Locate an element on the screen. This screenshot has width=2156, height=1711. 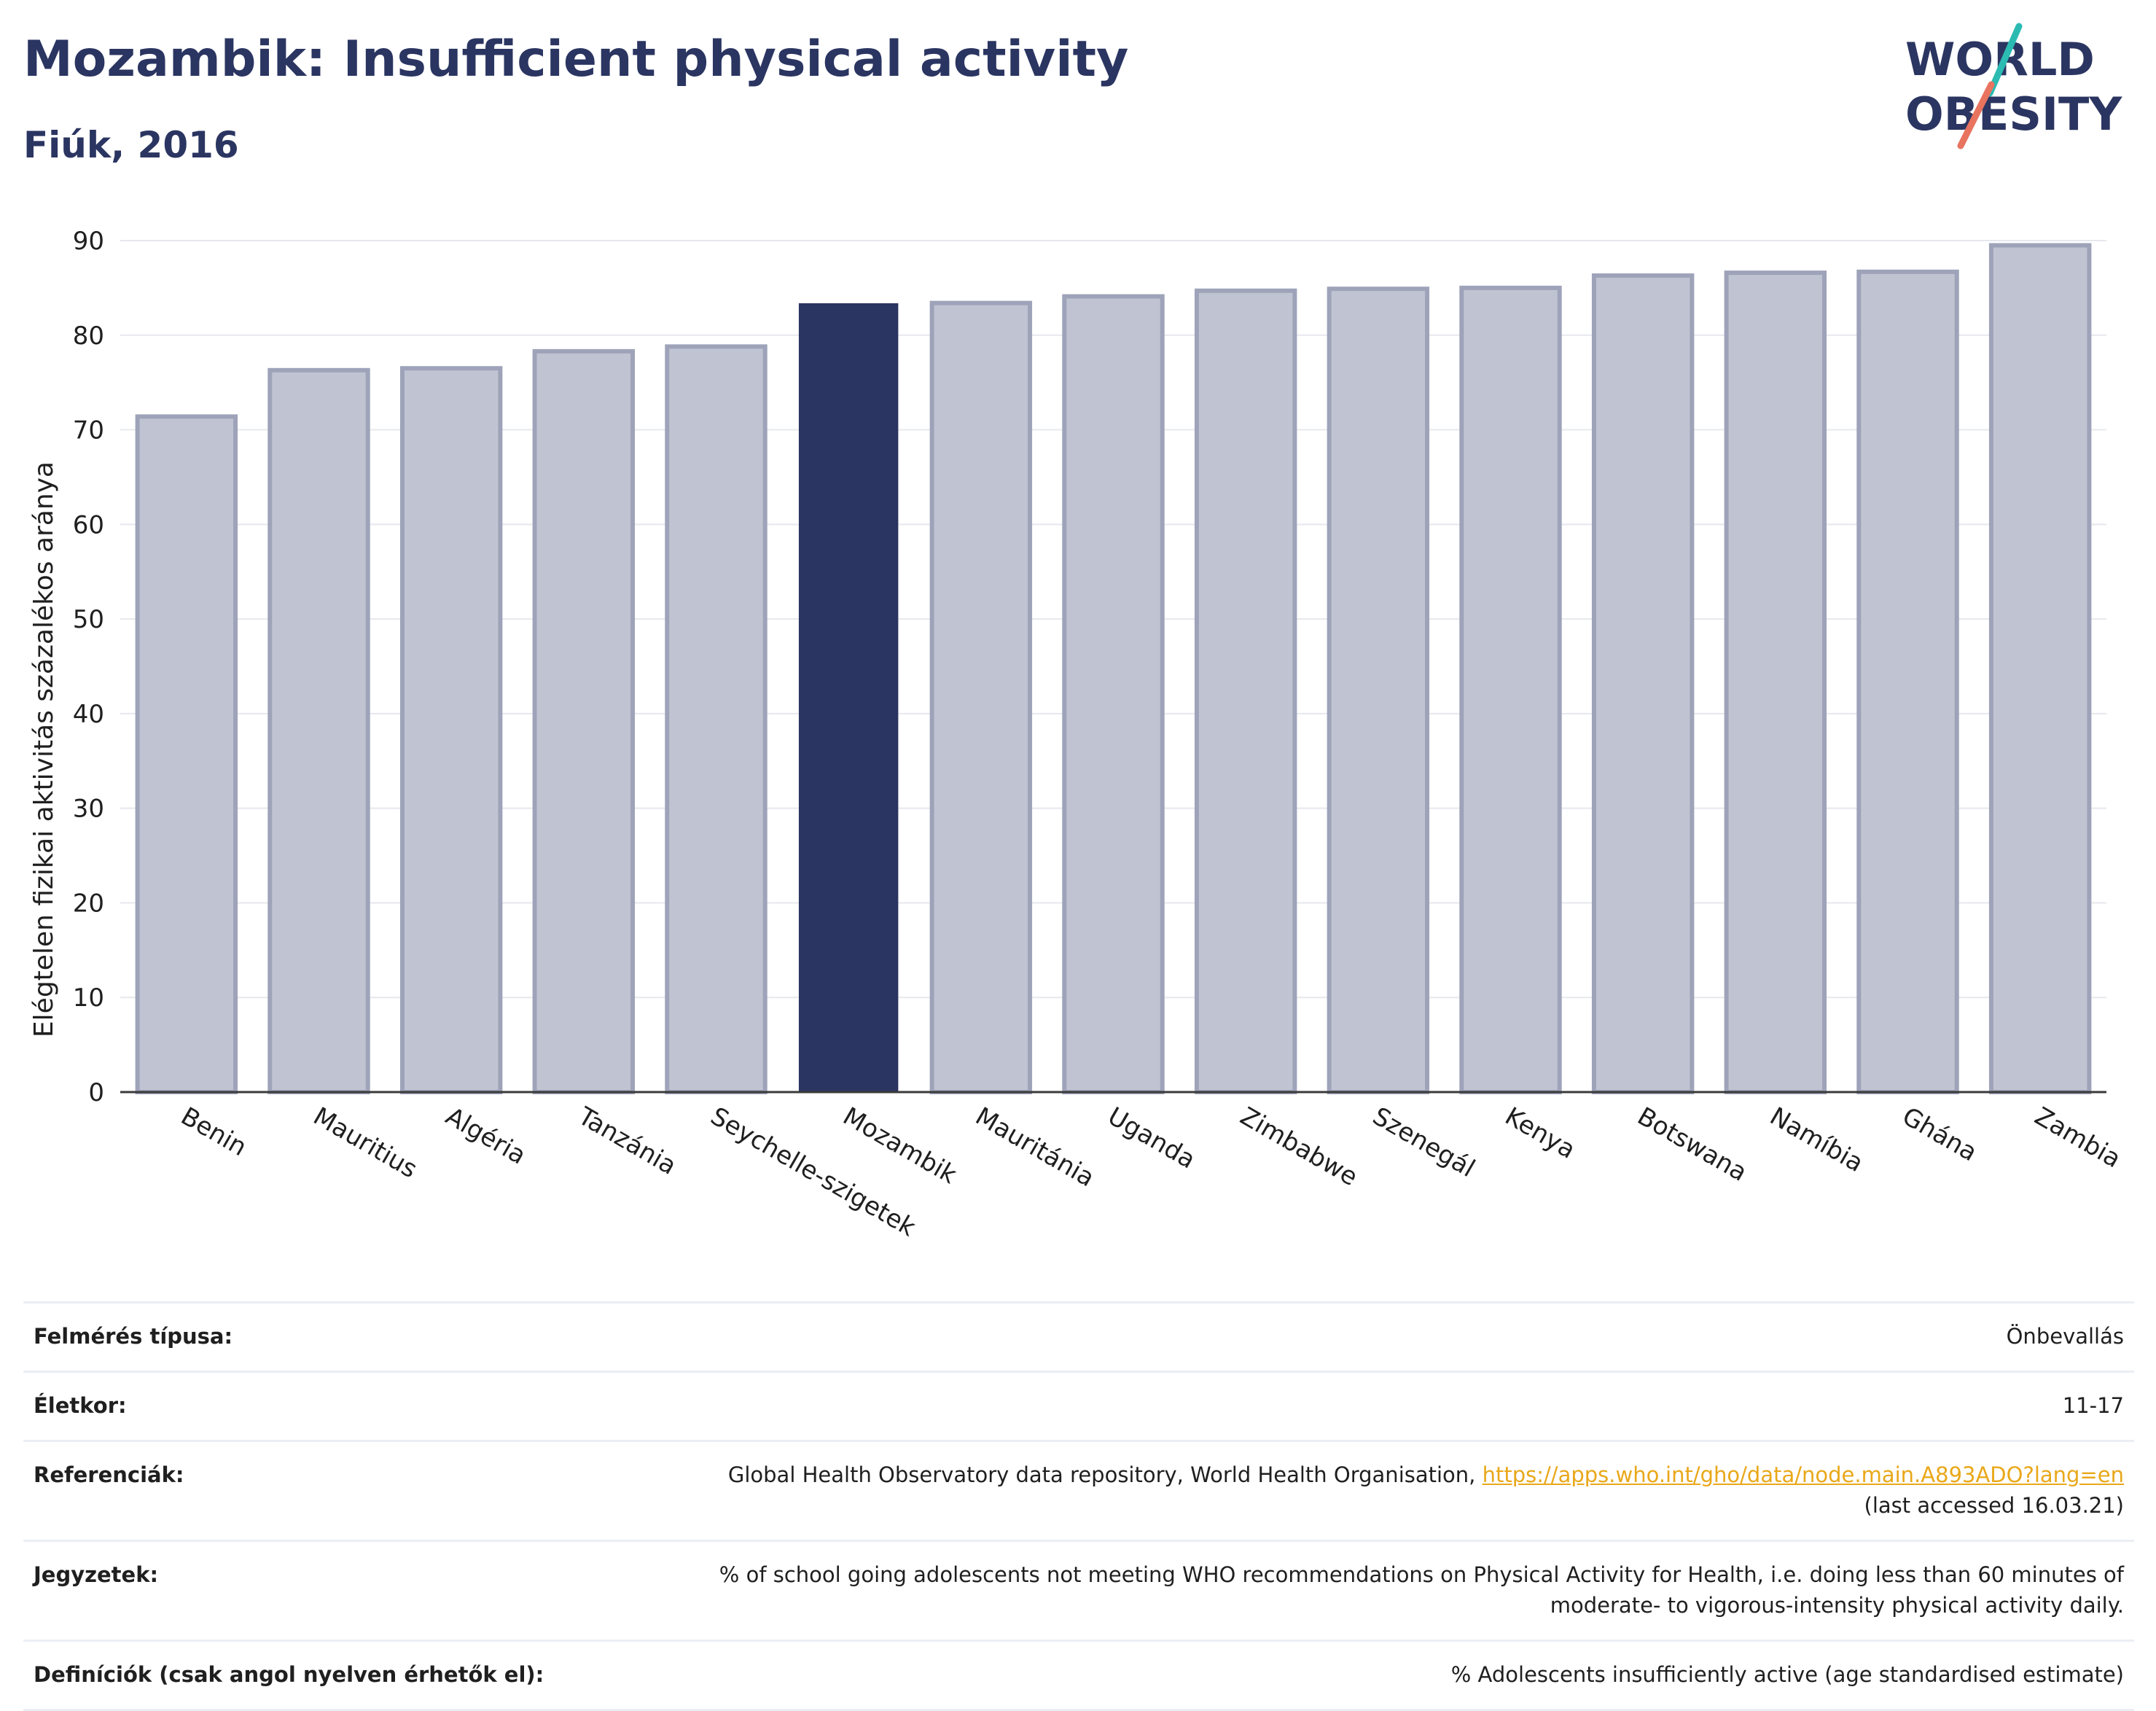
y-tick-label: 80 is located at coordinates (88, 336).